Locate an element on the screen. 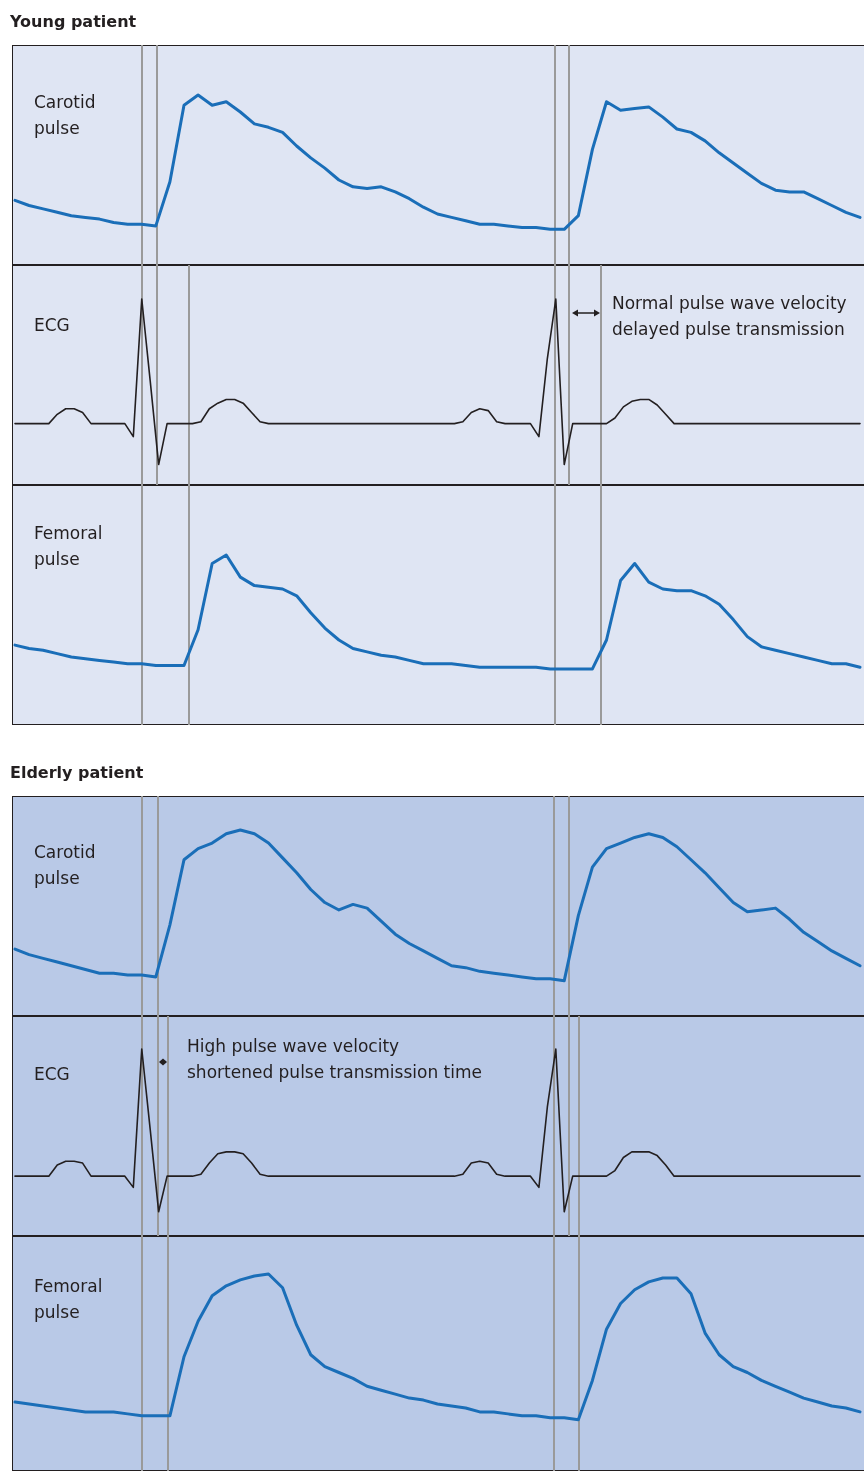  annotation: Normal pulse wave velocity is located at coordinates (729, 302).